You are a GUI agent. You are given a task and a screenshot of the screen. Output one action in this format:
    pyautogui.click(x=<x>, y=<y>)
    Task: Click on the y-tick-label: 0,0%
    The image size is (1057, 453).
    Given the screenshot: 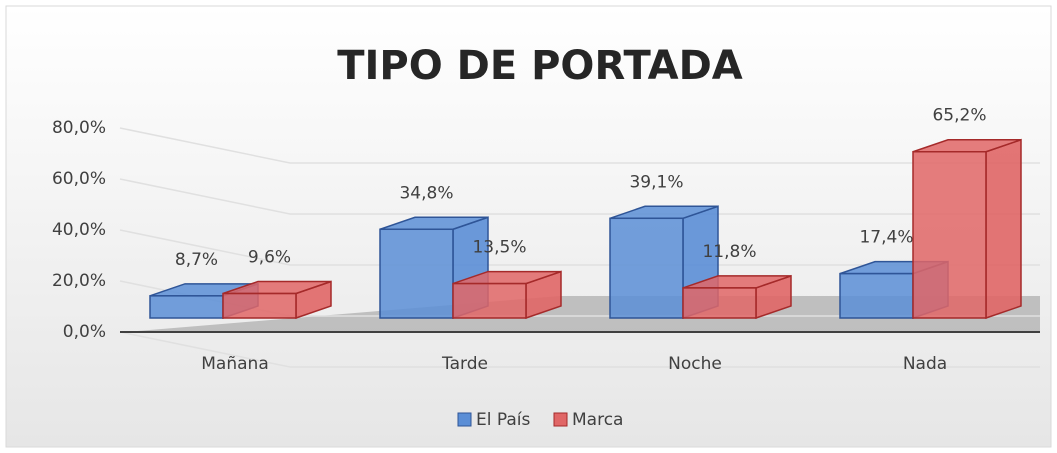 What is the action you would take?
    pyautogui.click(x=84, y=332)
    